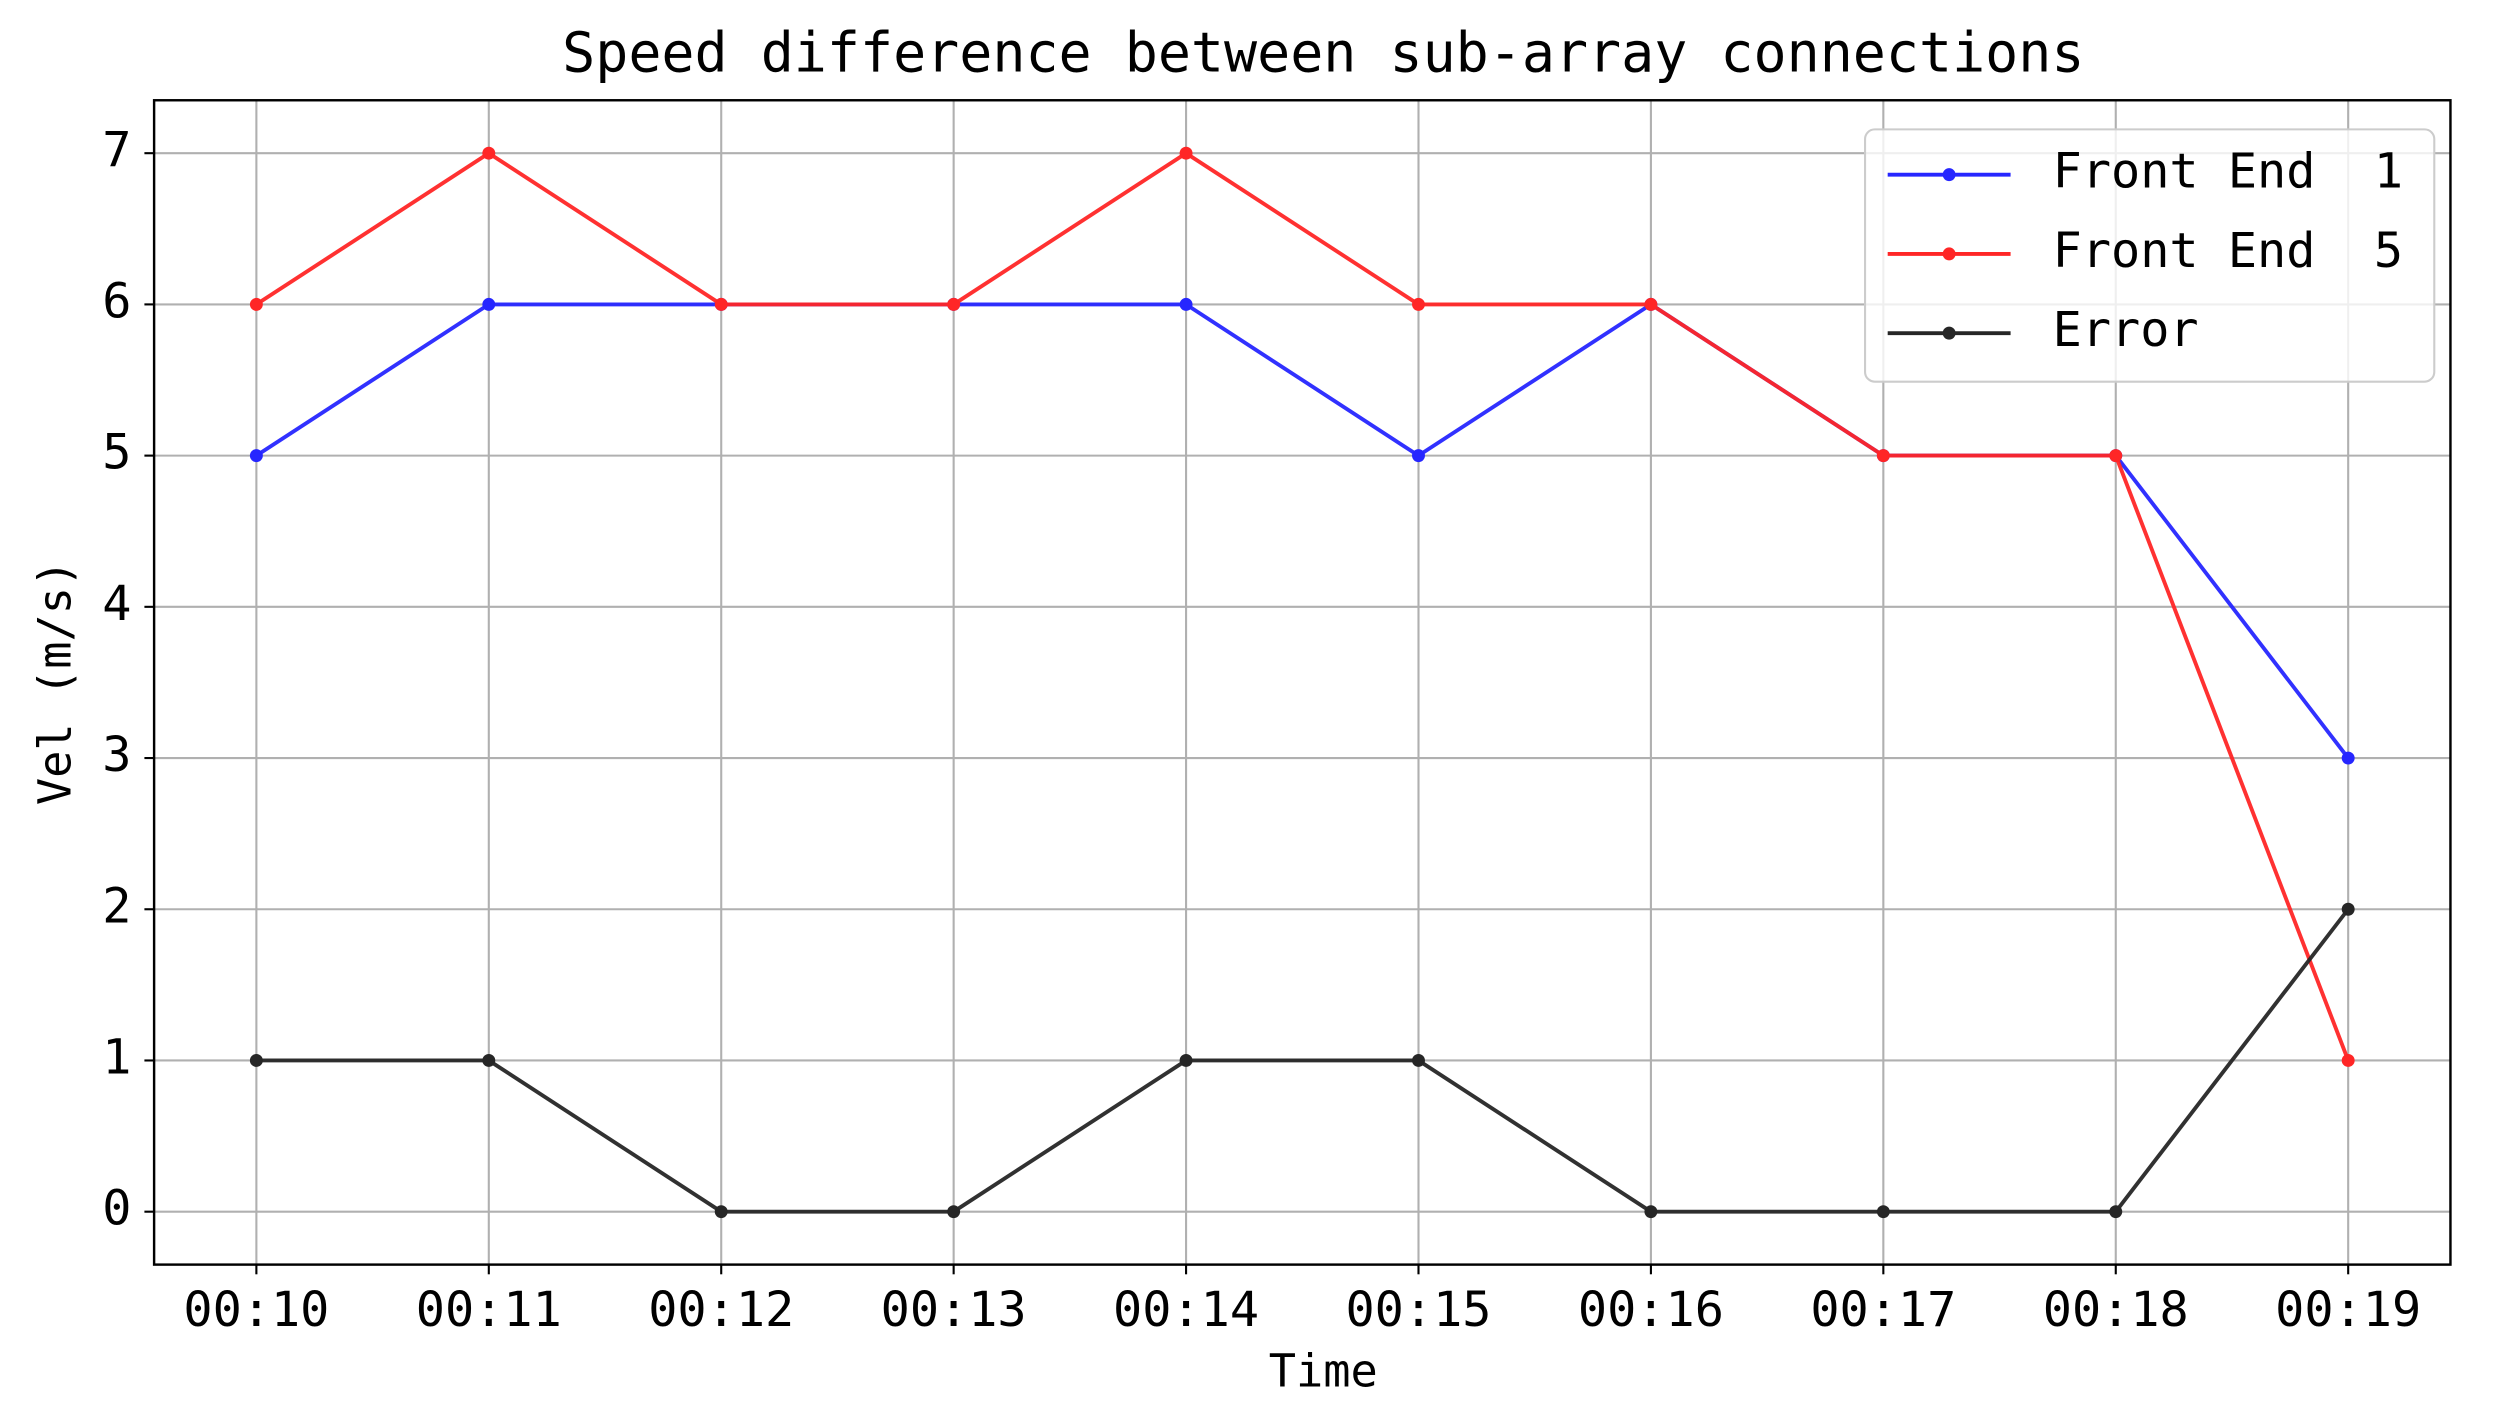  What do you see at coordinates (2126, 330) in the screenshot?
I see `legend-label: Error` at bounding box center [2126, 330].